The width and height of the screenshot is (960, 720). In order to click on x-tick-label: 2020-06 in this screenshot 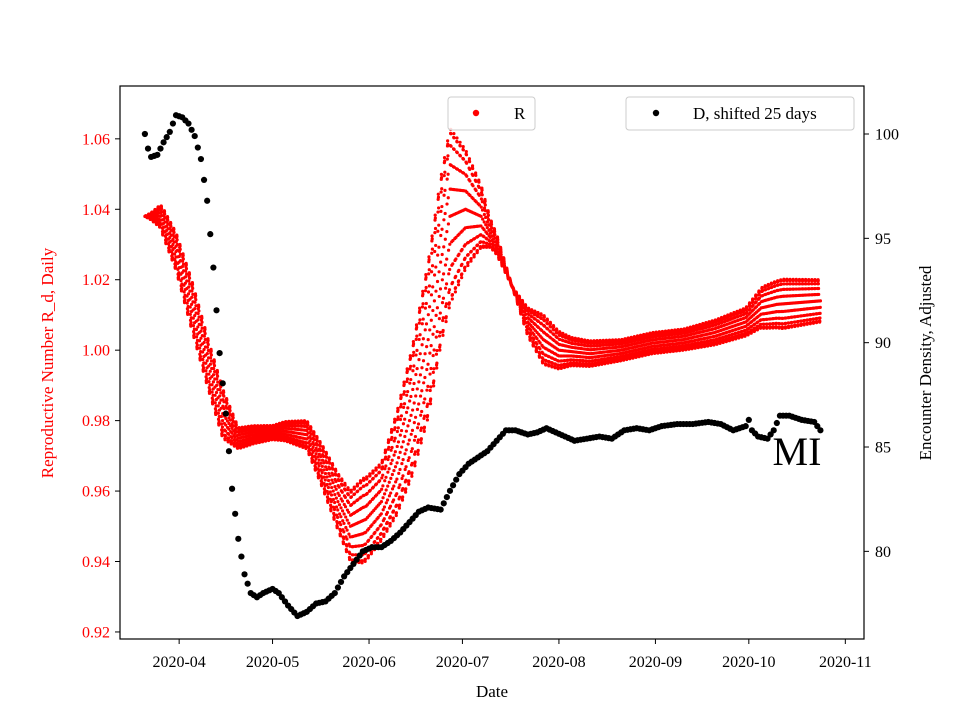, I will do `click(368, 662)`.